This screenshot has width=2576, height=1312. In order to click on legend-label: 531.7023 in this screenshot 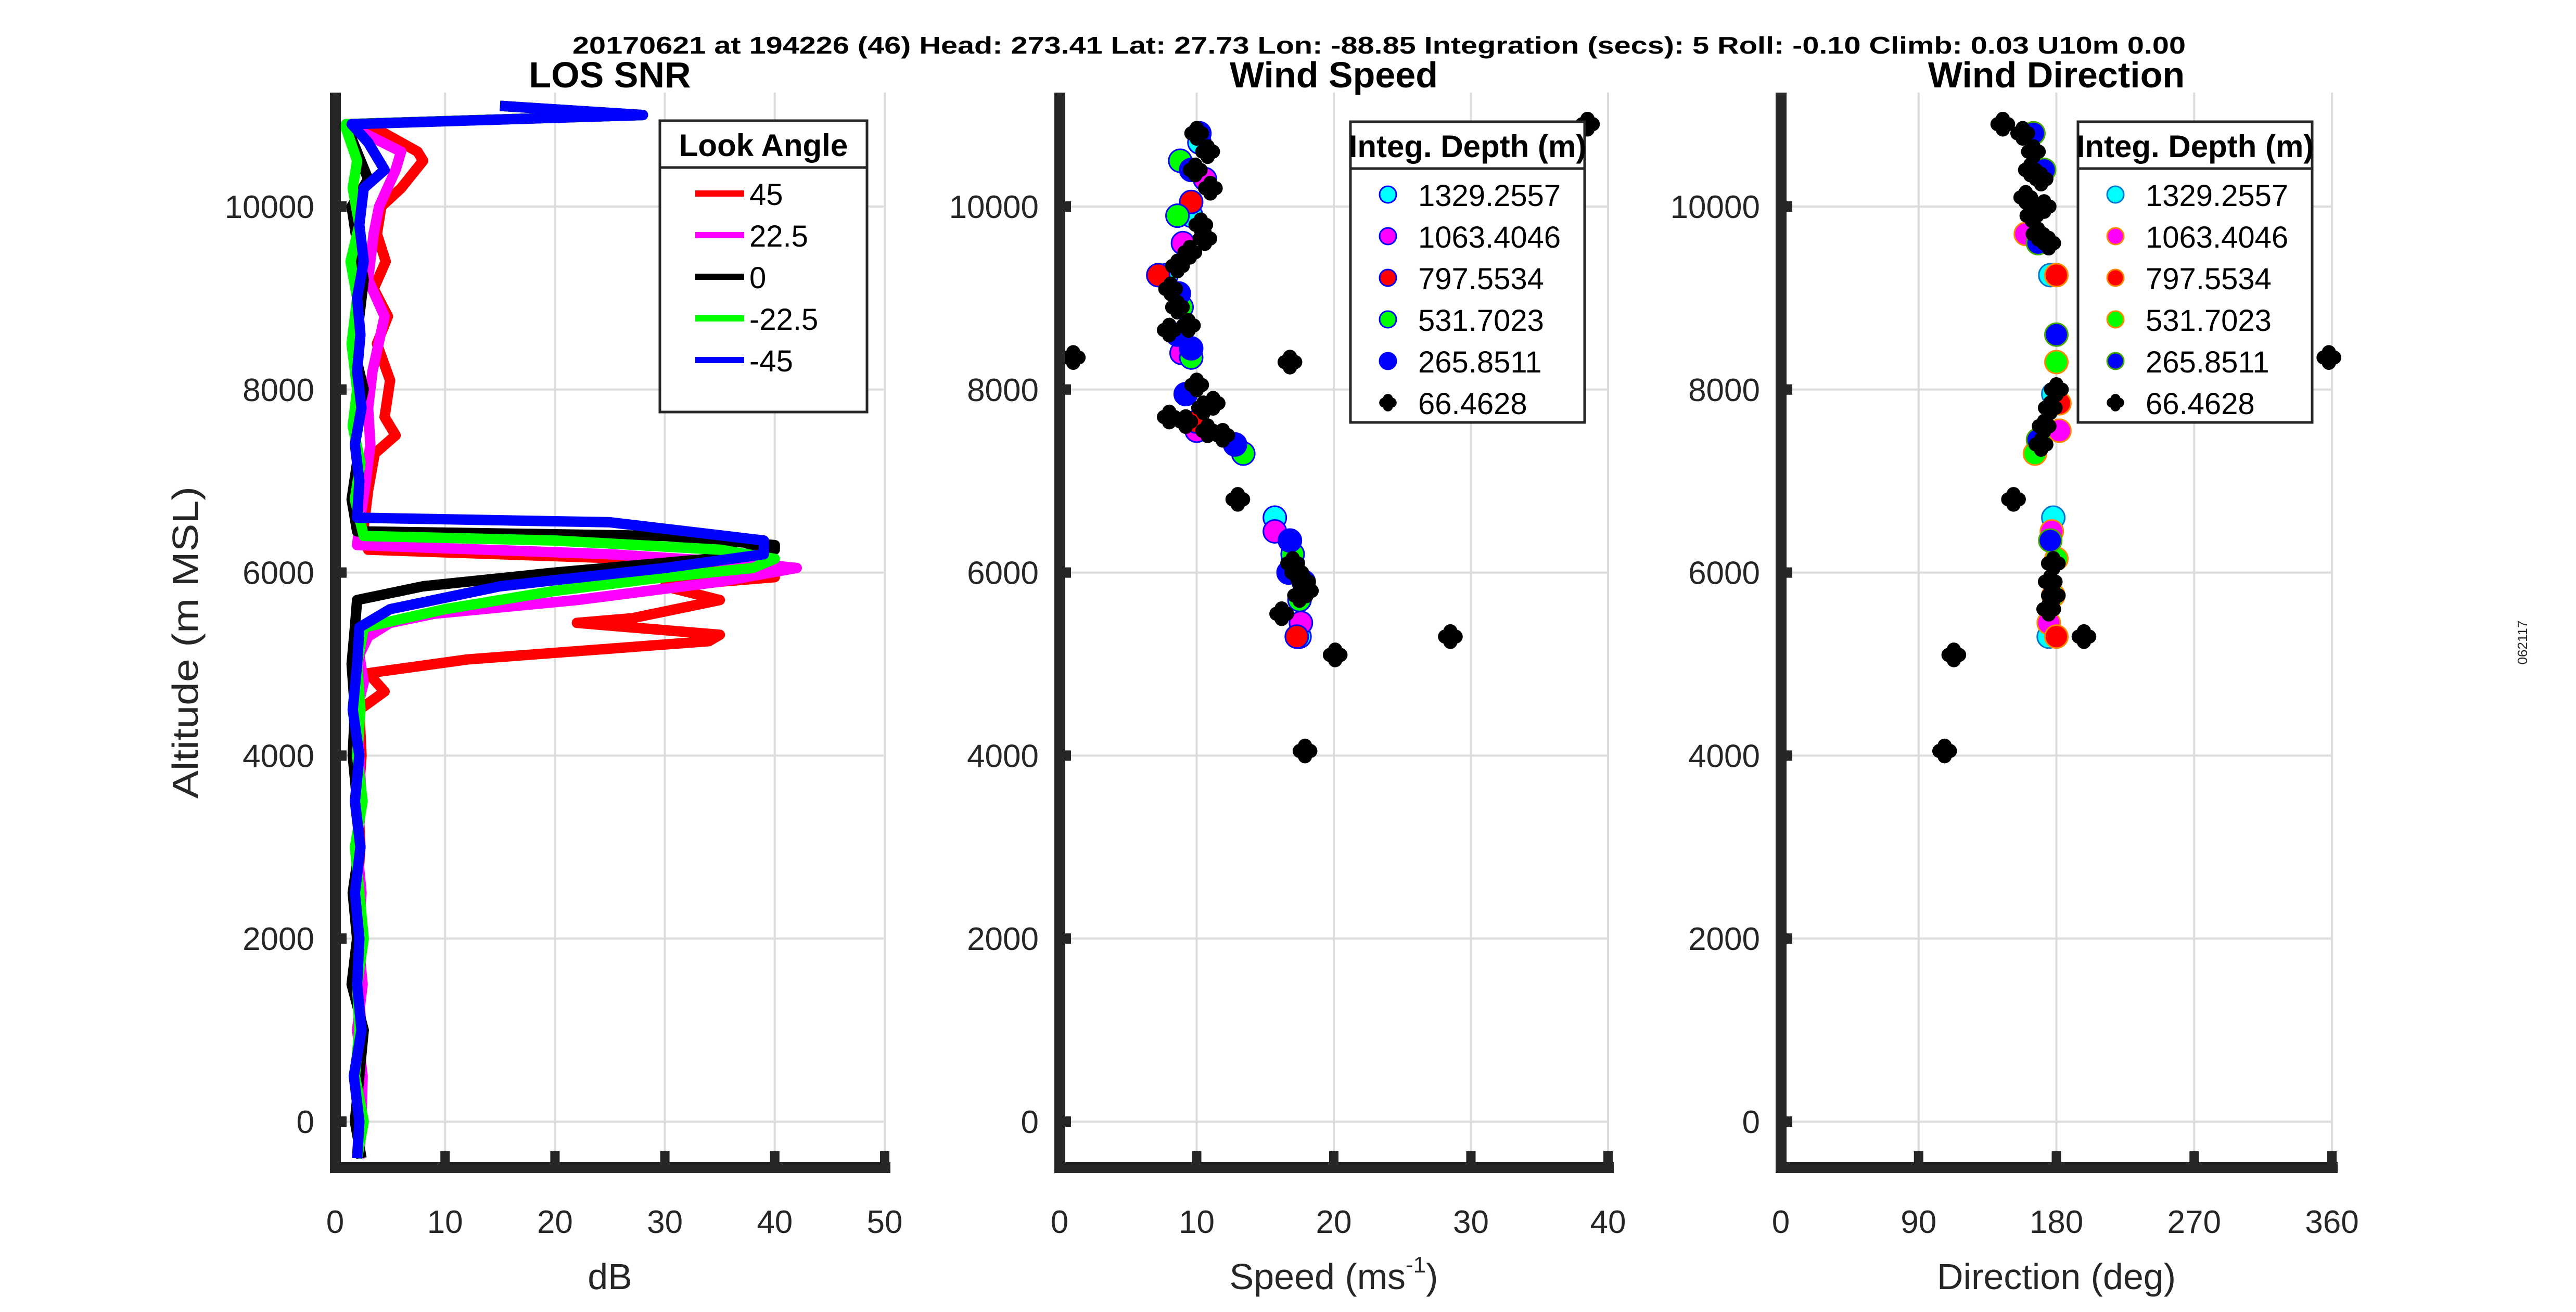, I will do `click(1481, 321)`.